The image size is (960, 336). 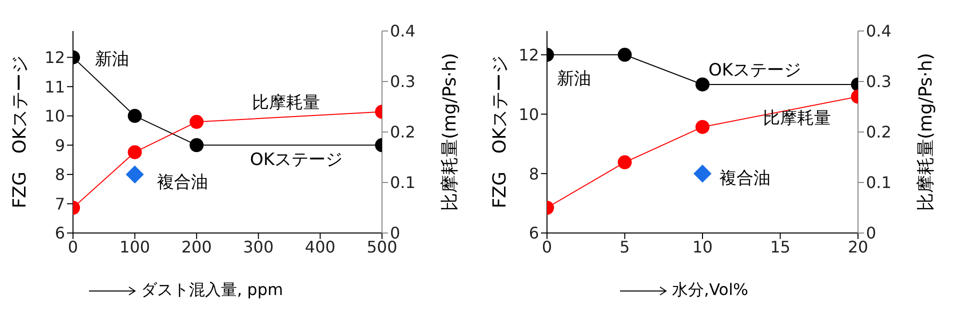 What do you see at coordinates (710, 290) in the screenshot?
I see `x-axis-title: 水分,Vol%` at bounding box center [710, 290].